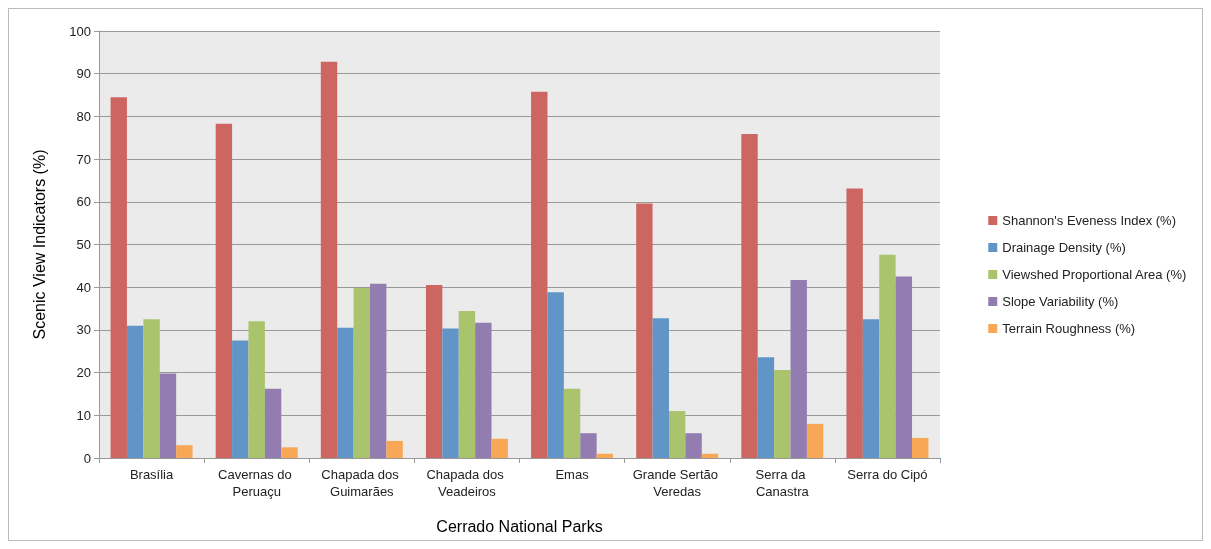 The image size is (1211, 549). What do you see at coordinates (80, 31) in the screenshot?
I see `y-tick-label: 100` at bounding box center [80, 31].